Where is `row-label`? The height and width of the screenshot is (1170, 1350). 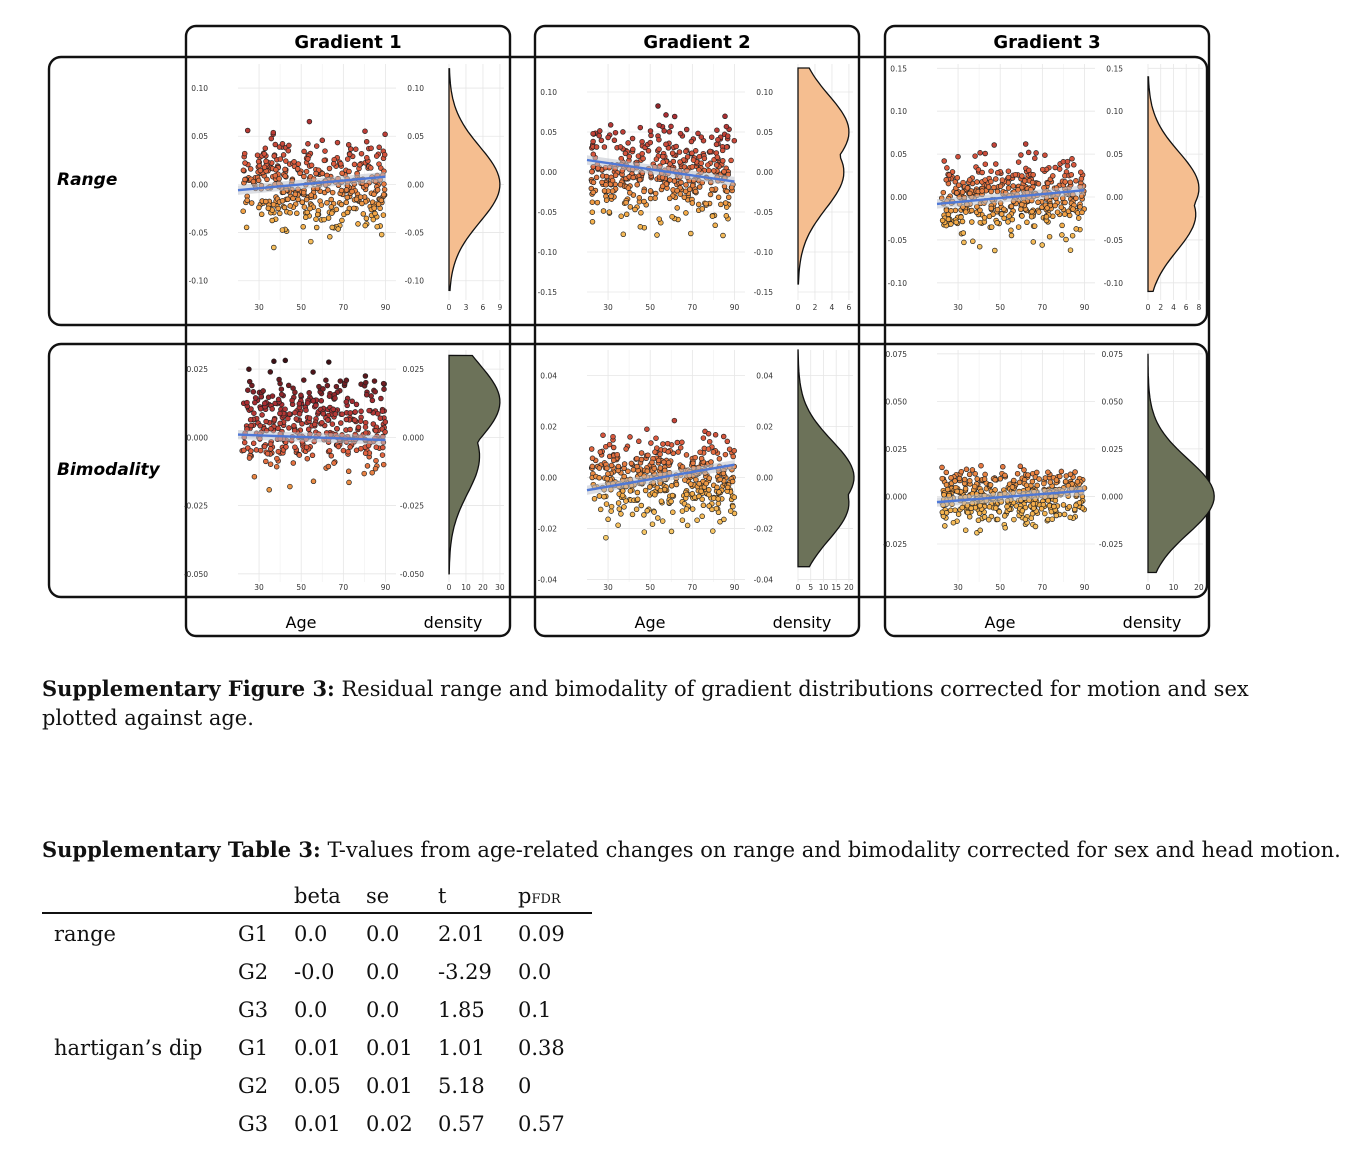 row-label is located at coordinates (140, 1123).